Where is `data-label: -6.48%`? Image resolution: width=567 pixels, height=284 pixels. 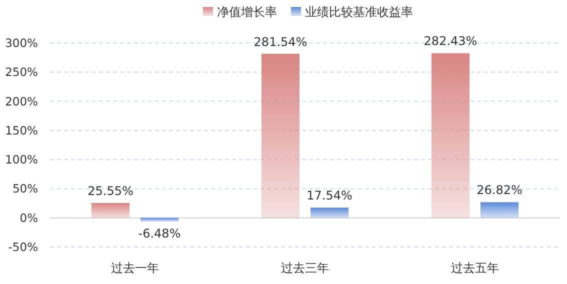
data-label: -6.48% is located at coordinates (159, 233).